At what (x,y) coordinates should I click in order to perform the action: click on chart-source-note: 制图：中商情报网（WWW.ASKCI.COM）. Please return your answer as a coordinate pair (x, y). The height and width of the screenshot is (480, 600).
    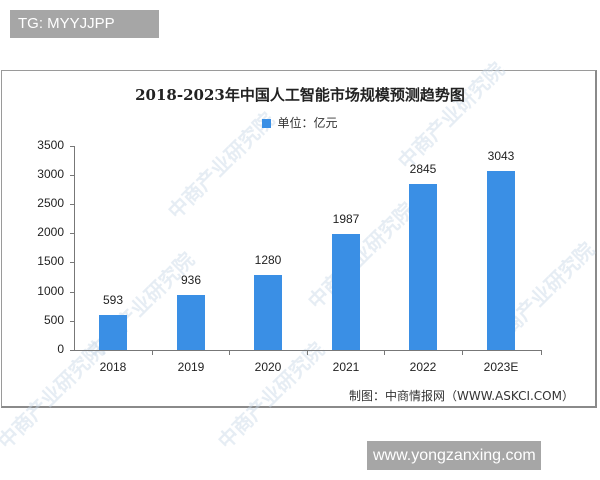
    Looking at the image, I should click on (461, 396).